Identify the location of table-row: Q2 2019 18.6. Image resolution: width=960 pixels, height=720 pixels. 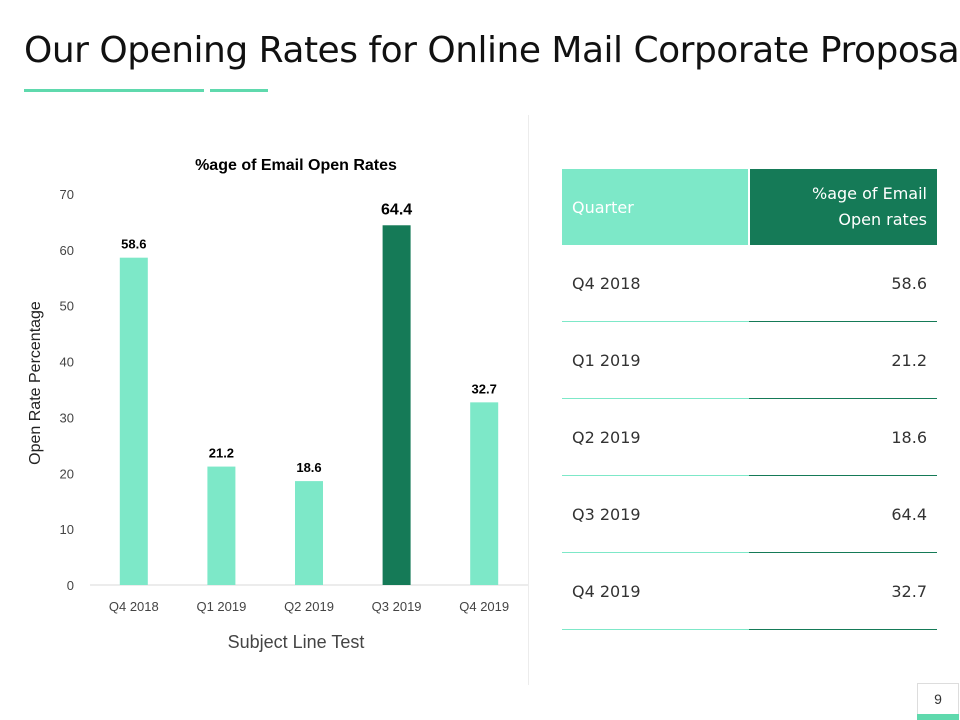
(749, 437).